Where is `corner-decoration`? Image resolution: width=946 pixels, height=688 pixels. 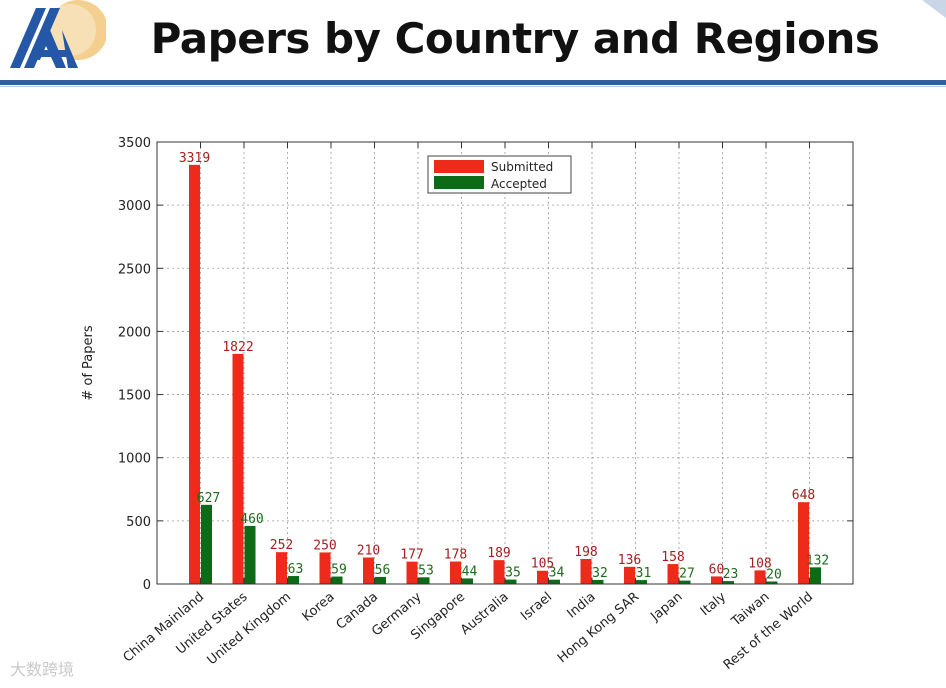 corner-decoration is located at coordinates (934, 9).